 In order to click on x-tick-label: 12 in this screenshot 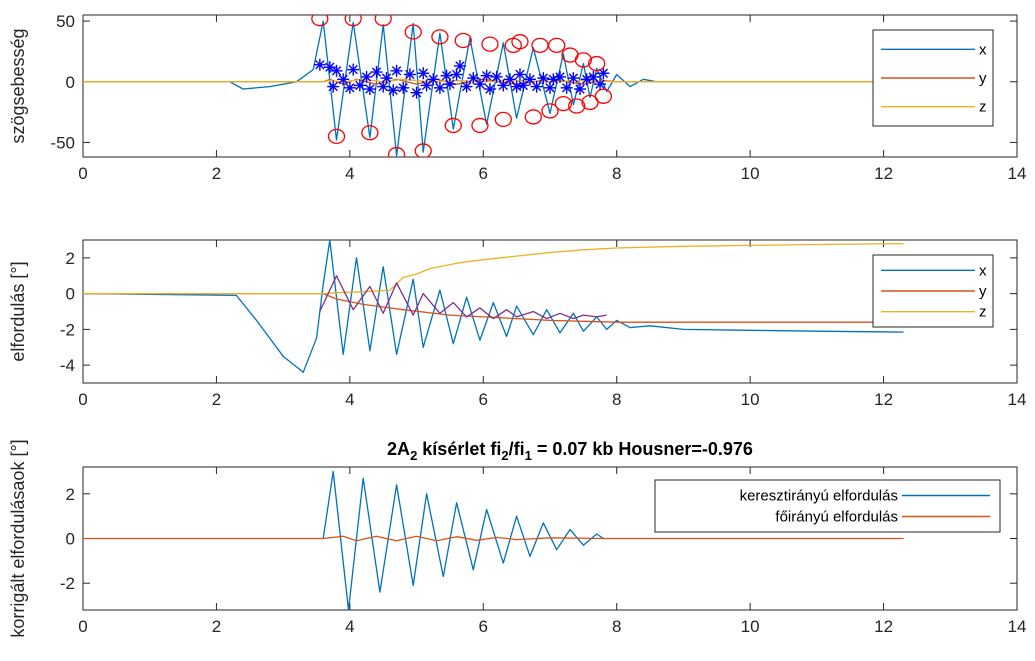, I will do `click(883, 626)`.